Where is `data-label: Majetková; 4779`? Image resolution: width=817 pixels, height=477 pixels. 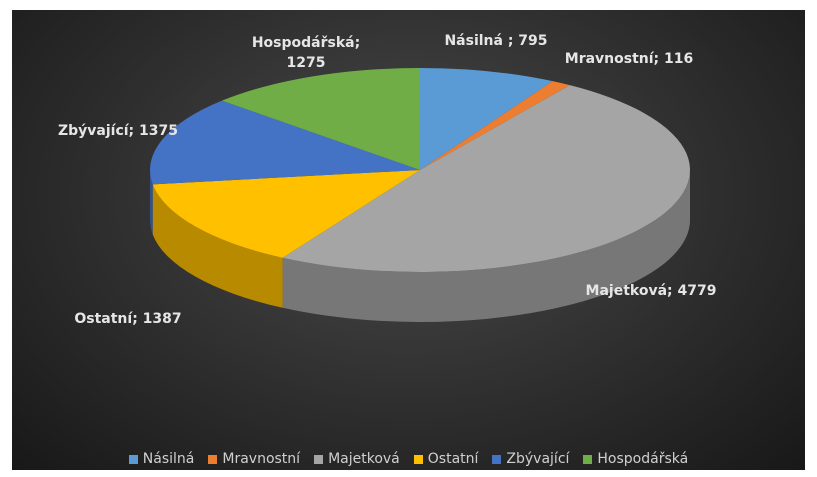
data-label: Majetková; 4779 is located at coordinates (651, 291).